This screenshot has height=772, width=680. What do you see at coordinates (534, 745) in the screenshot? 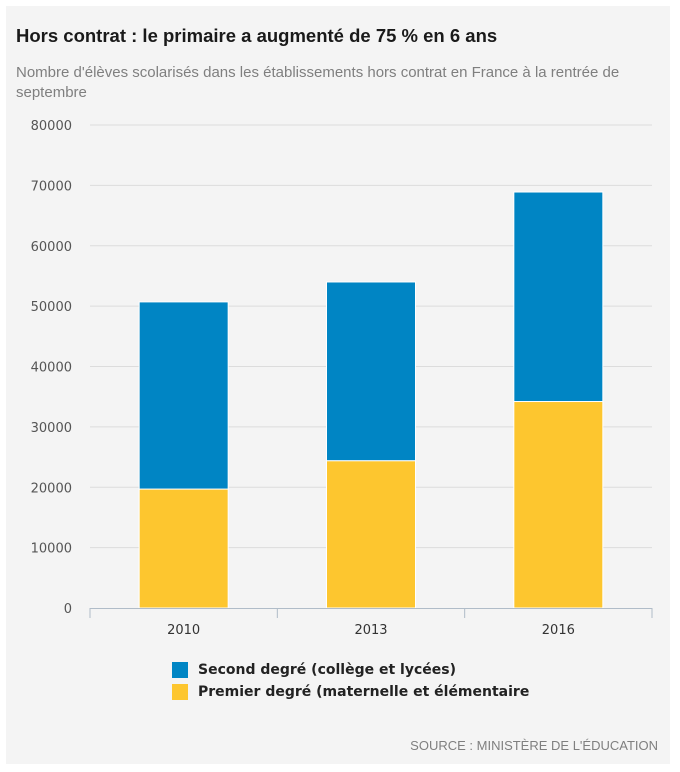
I see `source-credit: SOURCE : MINISTÈRE DE L'ÉDUCATION` at bounding box center [534, 745].